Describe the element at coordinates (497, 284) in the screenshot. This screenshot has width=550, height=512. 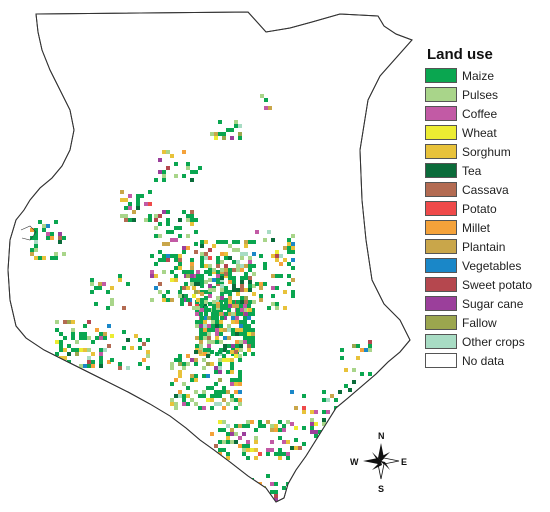
I see `legend-label: Sweet potato` at that location.